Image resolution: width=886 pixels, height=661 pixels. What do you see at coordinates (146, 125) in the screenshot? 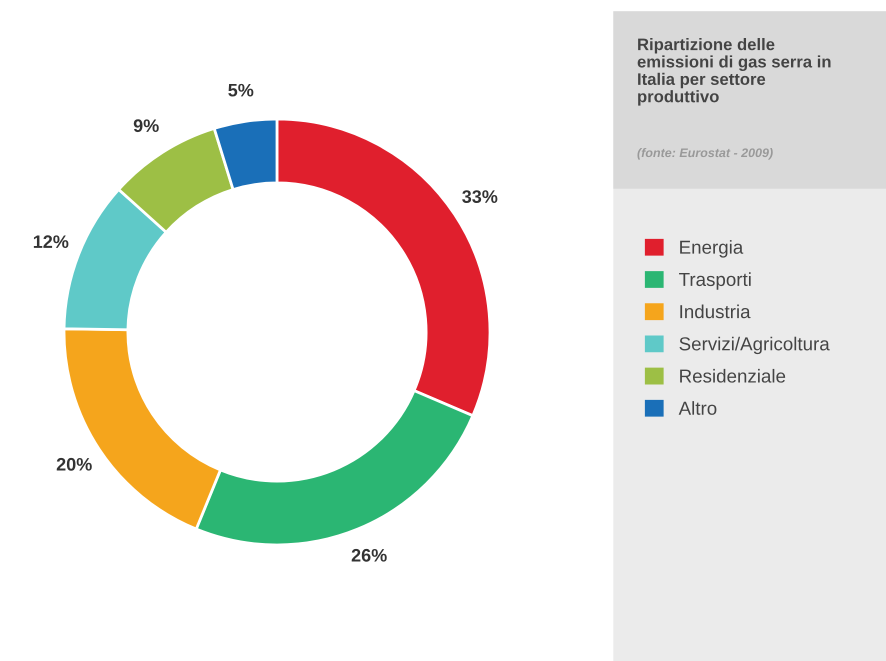
I see `data-label: 9%` at bounding box center [146, 125].